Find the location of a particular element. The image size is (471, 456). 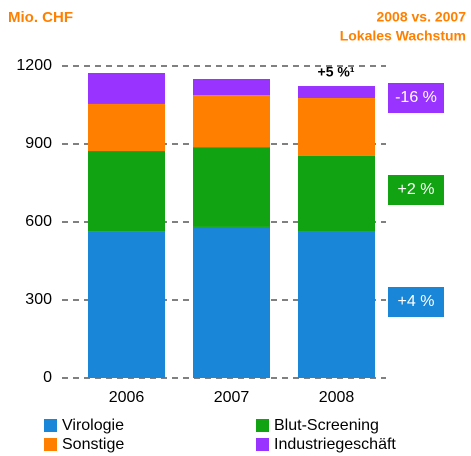

y-tick-label: 900 is located at coordinates (38, 143).